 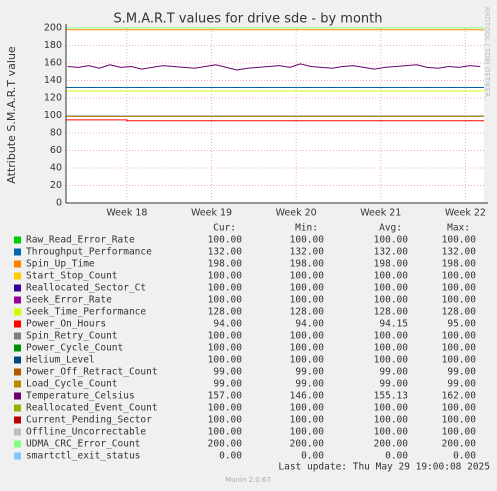 I want to click on legend-stat: 155.13, so click(x=391, y=396).